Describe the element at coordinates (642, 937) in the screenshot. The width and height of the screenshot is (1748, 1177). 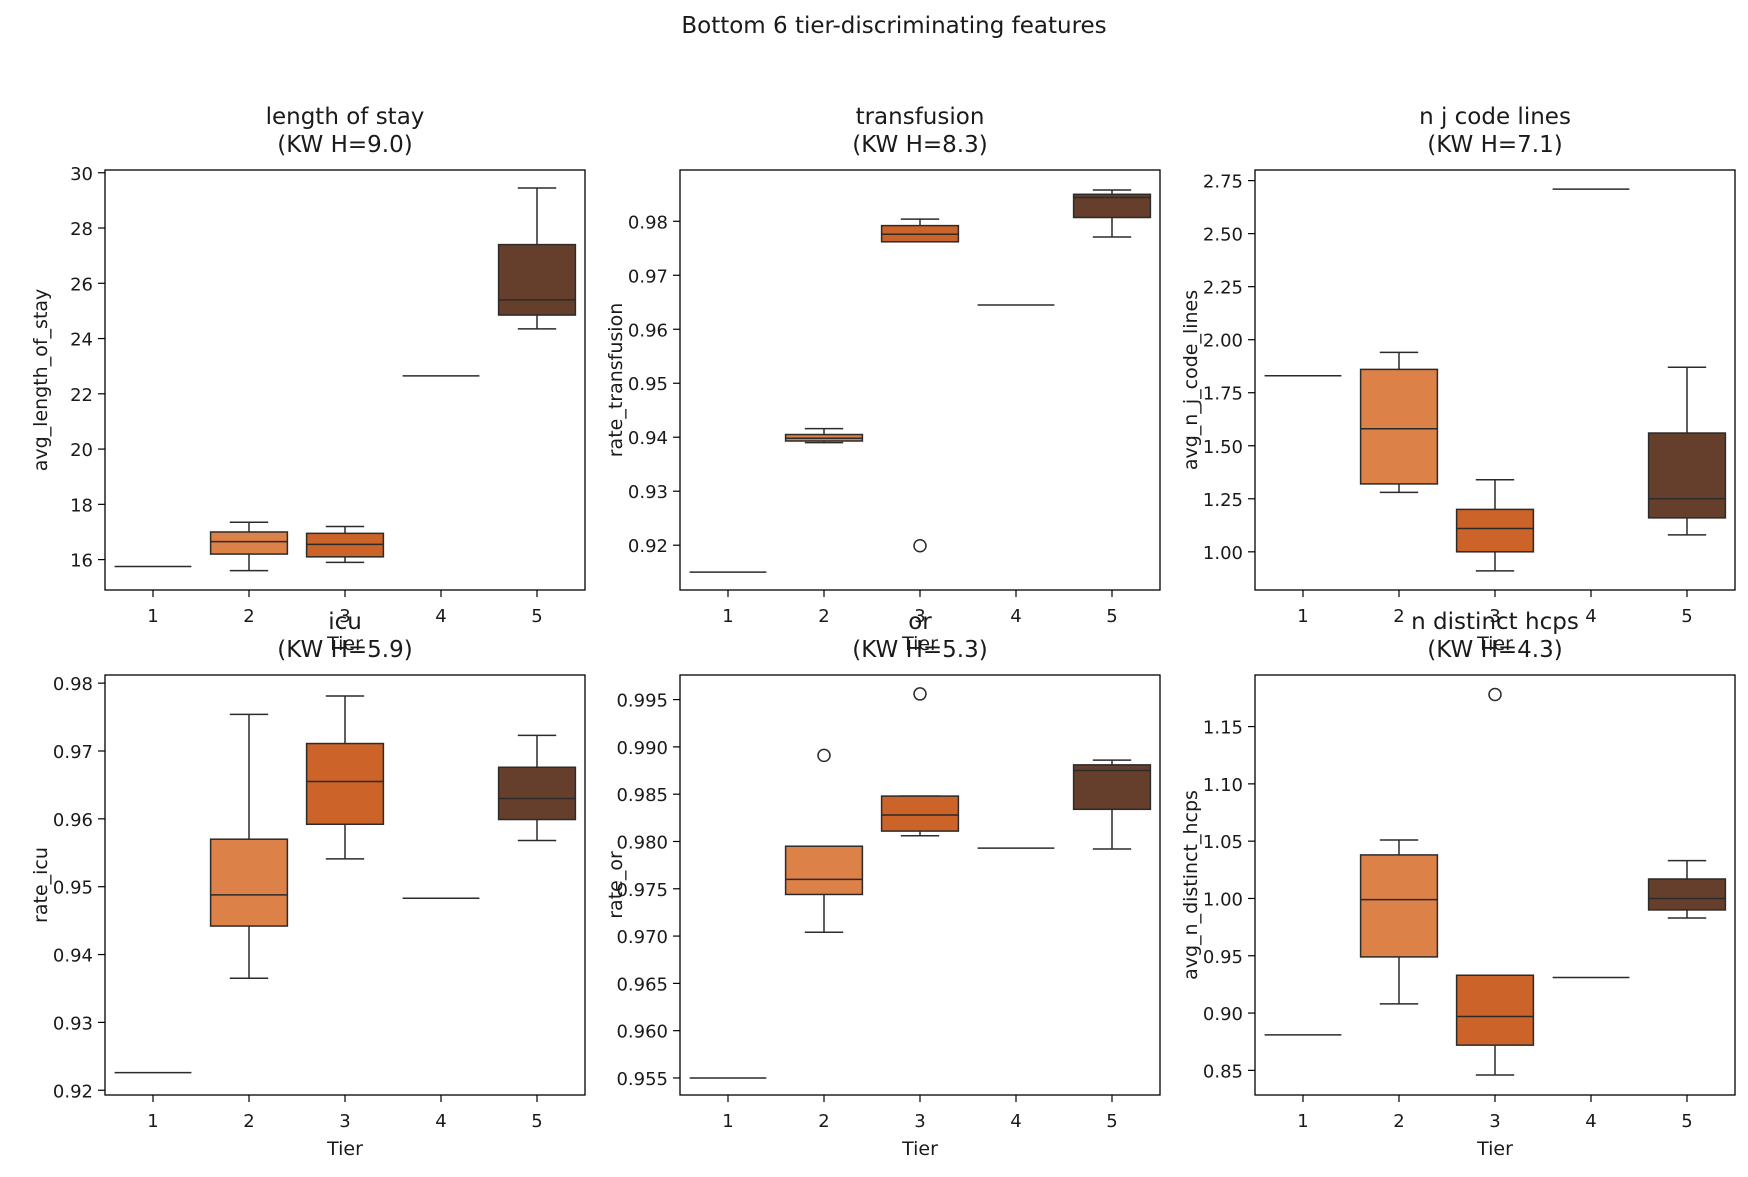
I see `y-tick-label: 0.970` at that location.